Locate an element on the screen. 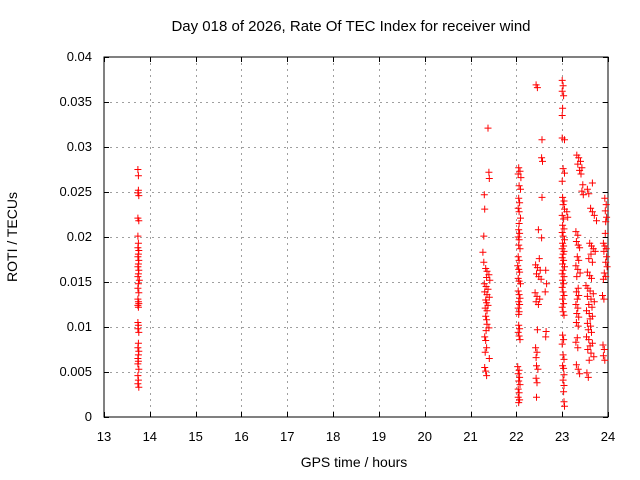  x-tick-label: 22 is located at coordinates (516, 436).